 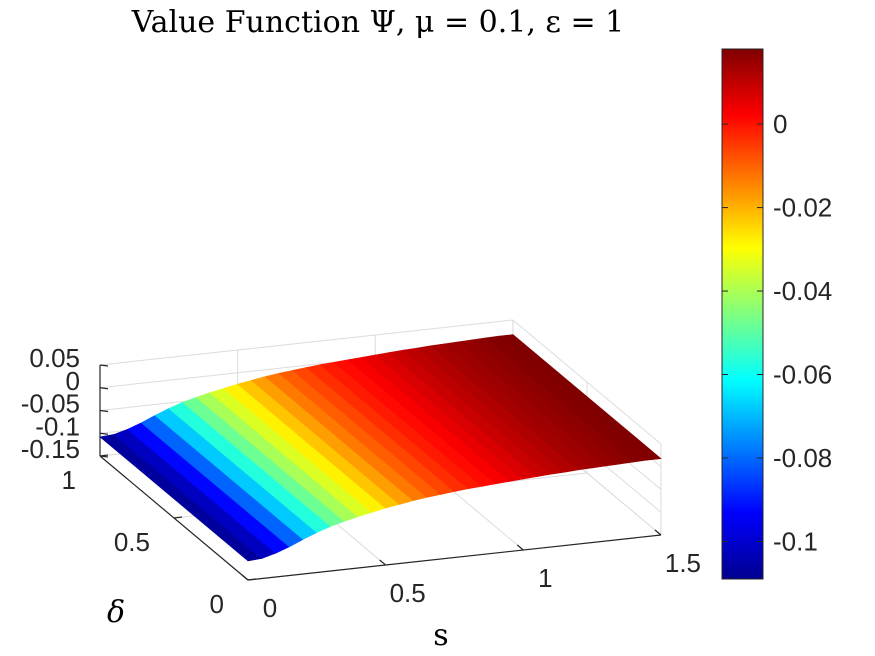 What do you see at coordinates (795, 541) in the screenshot?
I see `colorbar-tick-label: -0.1` at bounding box center [795, 541].